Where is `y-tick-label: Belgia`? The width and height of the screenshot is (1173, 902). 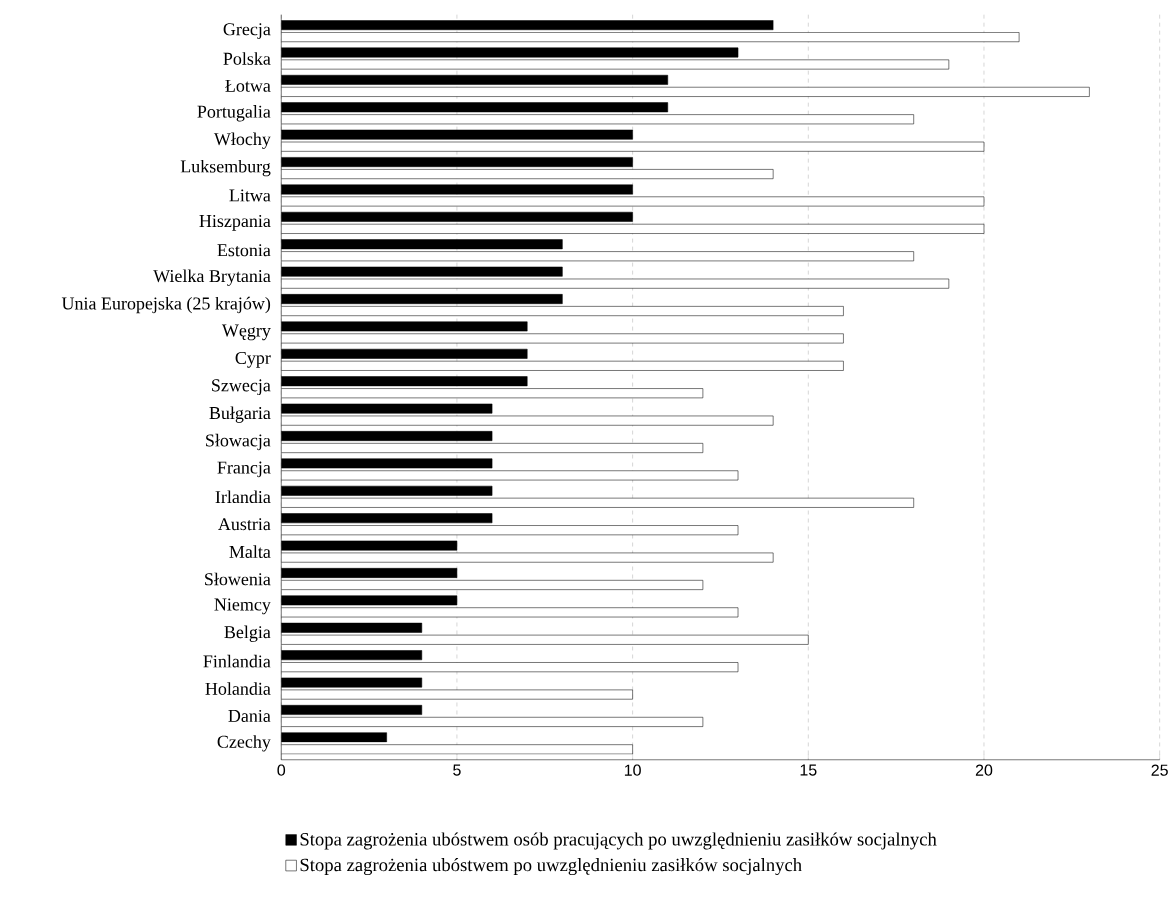
y-tick-label: Belgia is located at coordinates (247, 633).